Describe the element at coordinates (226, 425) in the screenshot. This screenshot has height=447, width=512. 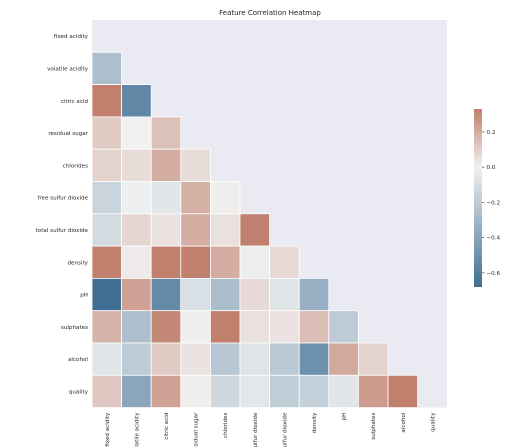
I see `x-tick-label: chlorides` at that location.